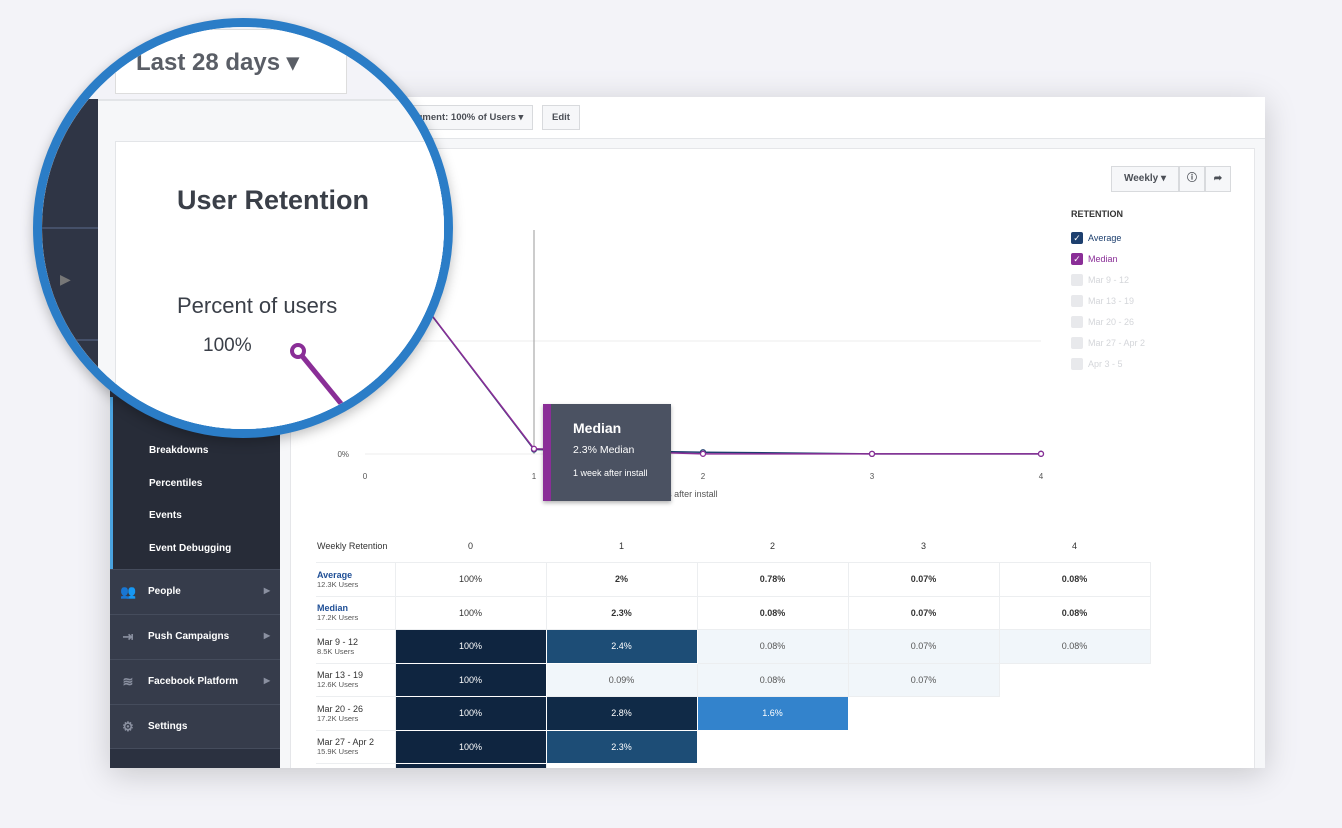 This screenshot has height=828, width=1342. I want to click on row-users: 8.5K Users, so click(336, 651).